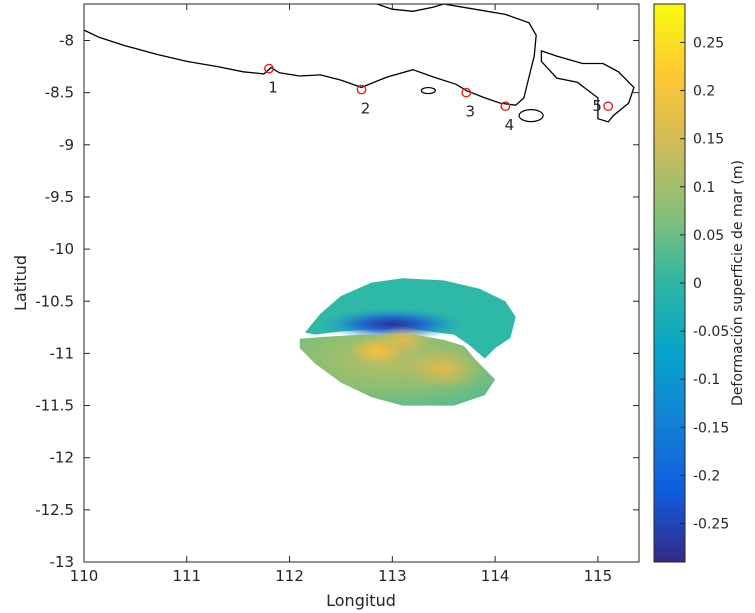 This screenshot has width=755, height=613. Describe the element at coordinates (62, 249) in the screenshot. I see `y-tick-label: -10` at that location.